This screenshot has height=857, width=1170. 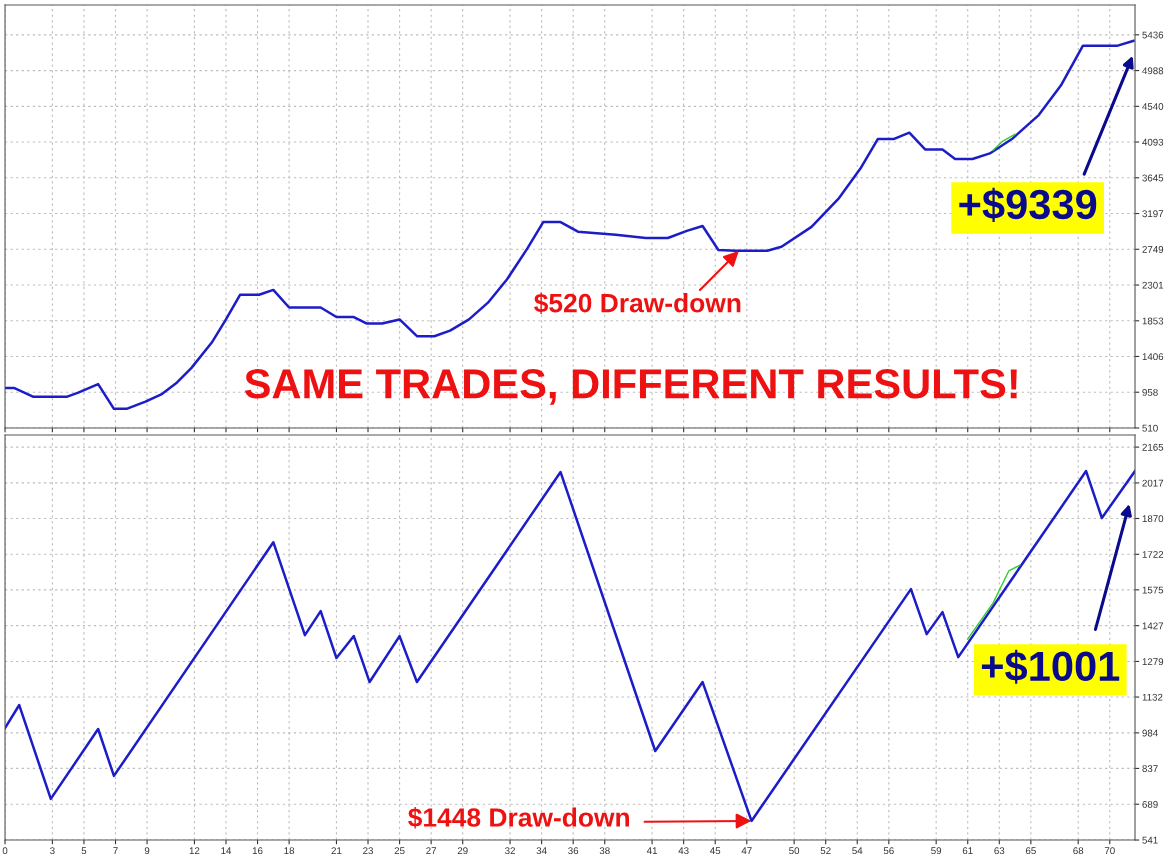 What do you see at coordinates (825, 851) in the screenshot?
I see `x-tick-label: 52` at bounding box center [825, 851].